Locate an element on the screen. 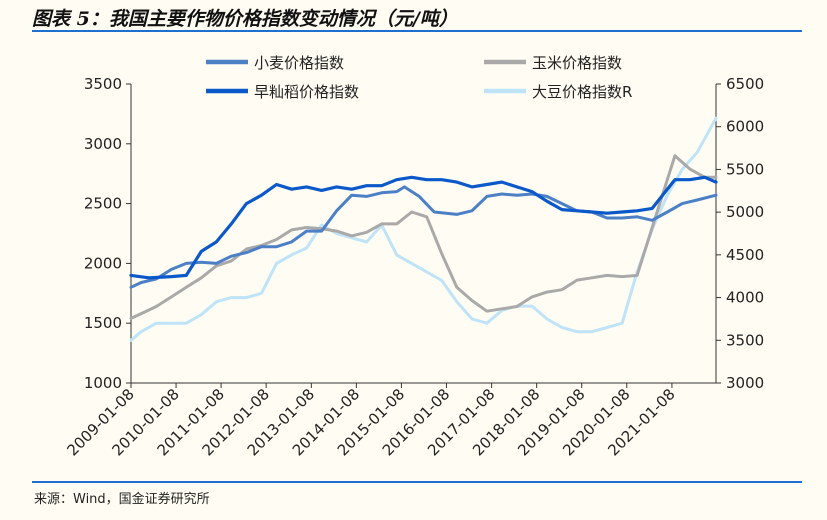  chart-title: 图表 5：我国主要作物价格指数变动情况（元/吨） is located at coordinates (245, 19).